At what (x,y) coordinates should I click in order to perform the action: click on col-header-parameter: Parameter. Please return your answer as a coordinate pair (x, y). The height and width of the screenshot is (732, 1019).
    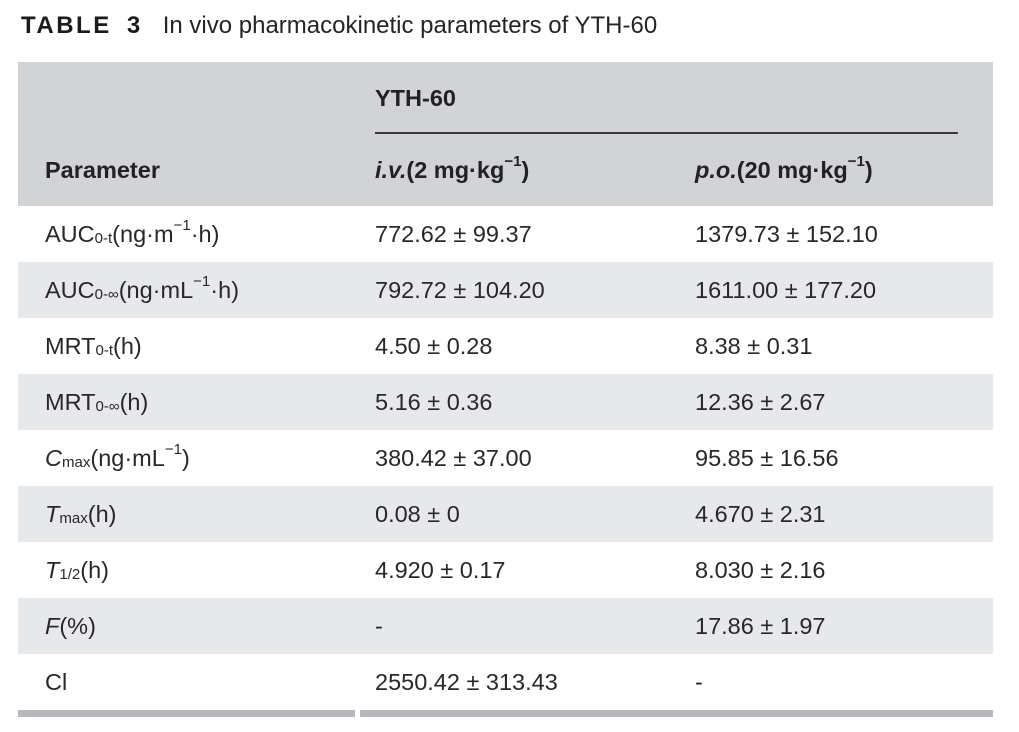
    Looking at the image, I should click on (102, 169).